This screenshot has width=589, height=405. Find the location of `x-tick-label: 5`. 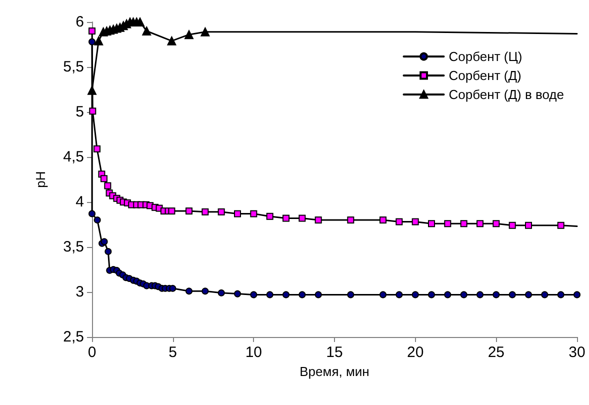

x-tick-label: 5 is located at coordinates (173, 352).